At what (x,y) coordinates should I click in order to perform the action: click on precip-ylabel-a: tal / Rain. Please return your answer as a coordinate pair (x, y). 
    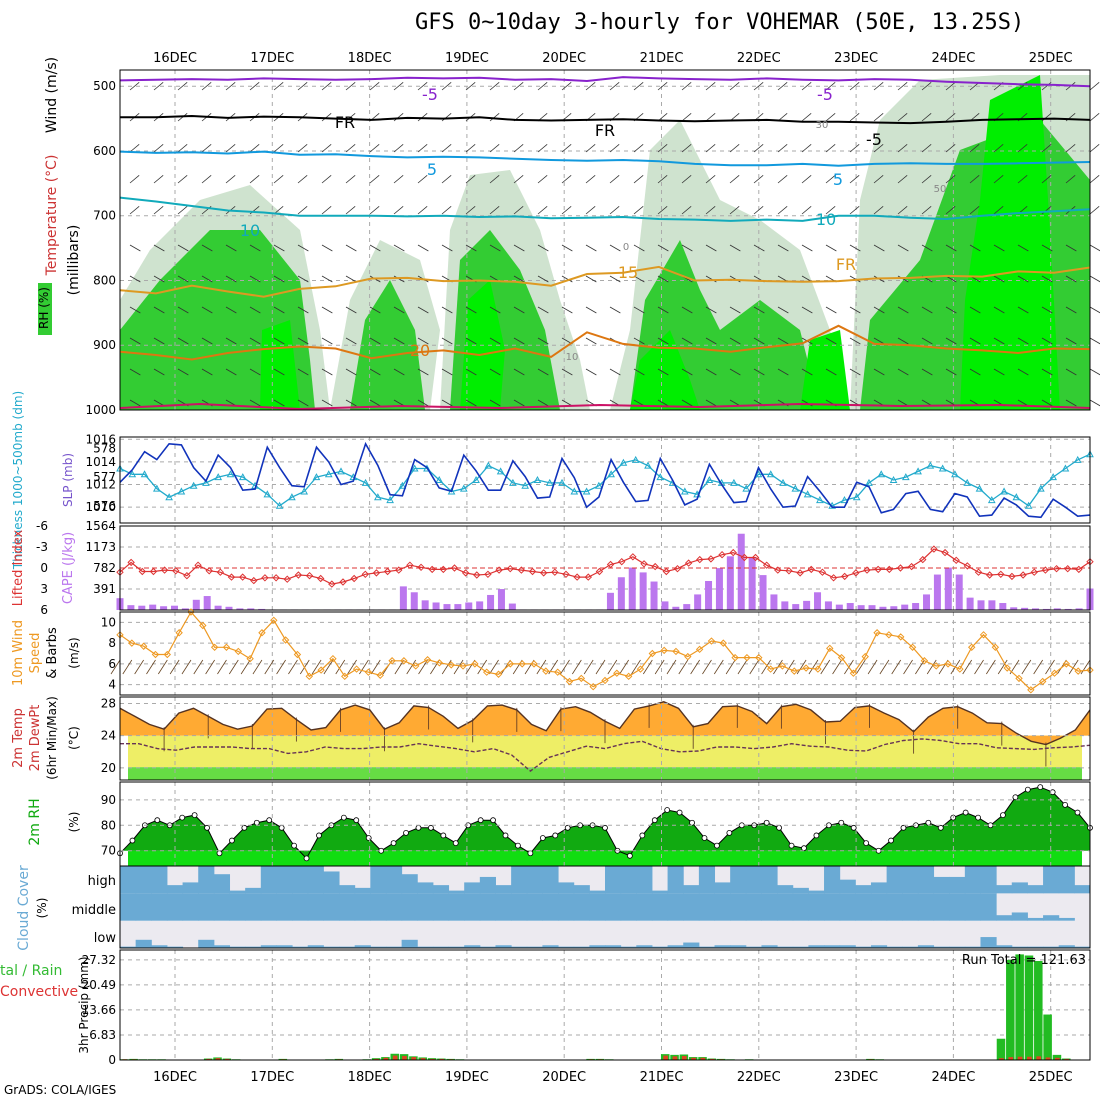
    Looking at the image, I should click on (31, 971).